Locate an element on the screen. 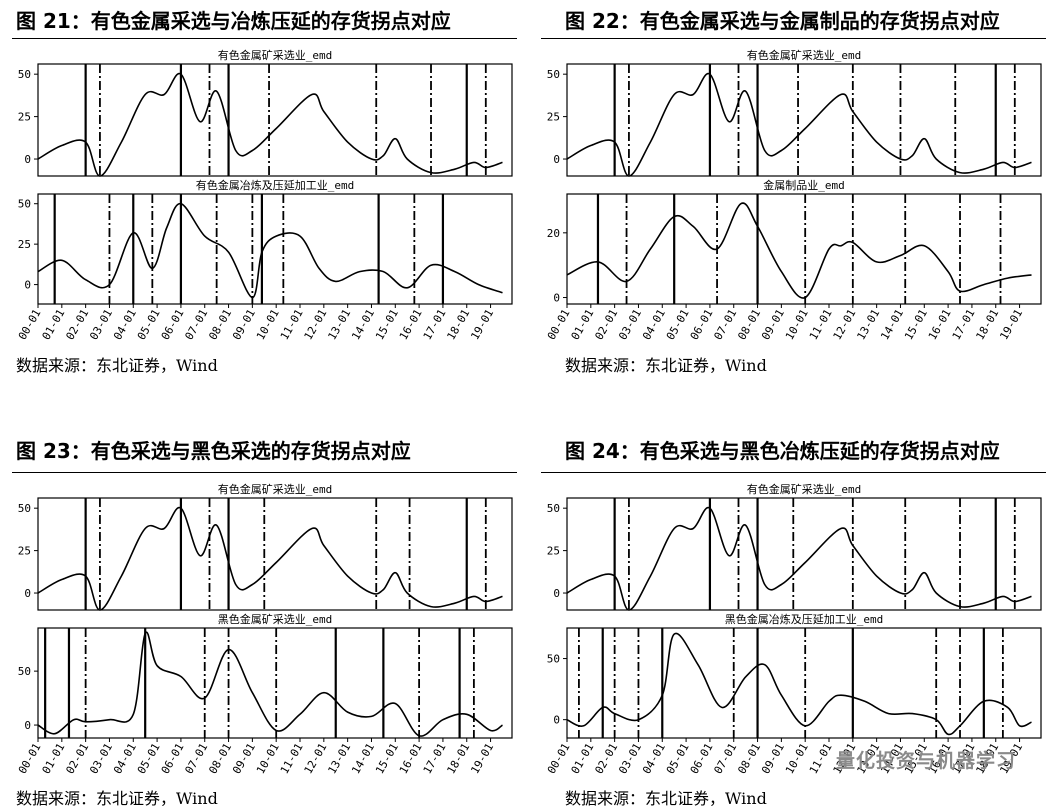 The image size is (1058, 811). panel-2: 有色金属冶炼及压延加工业_emd 0 25 50 is located at coordinates (265, 241).